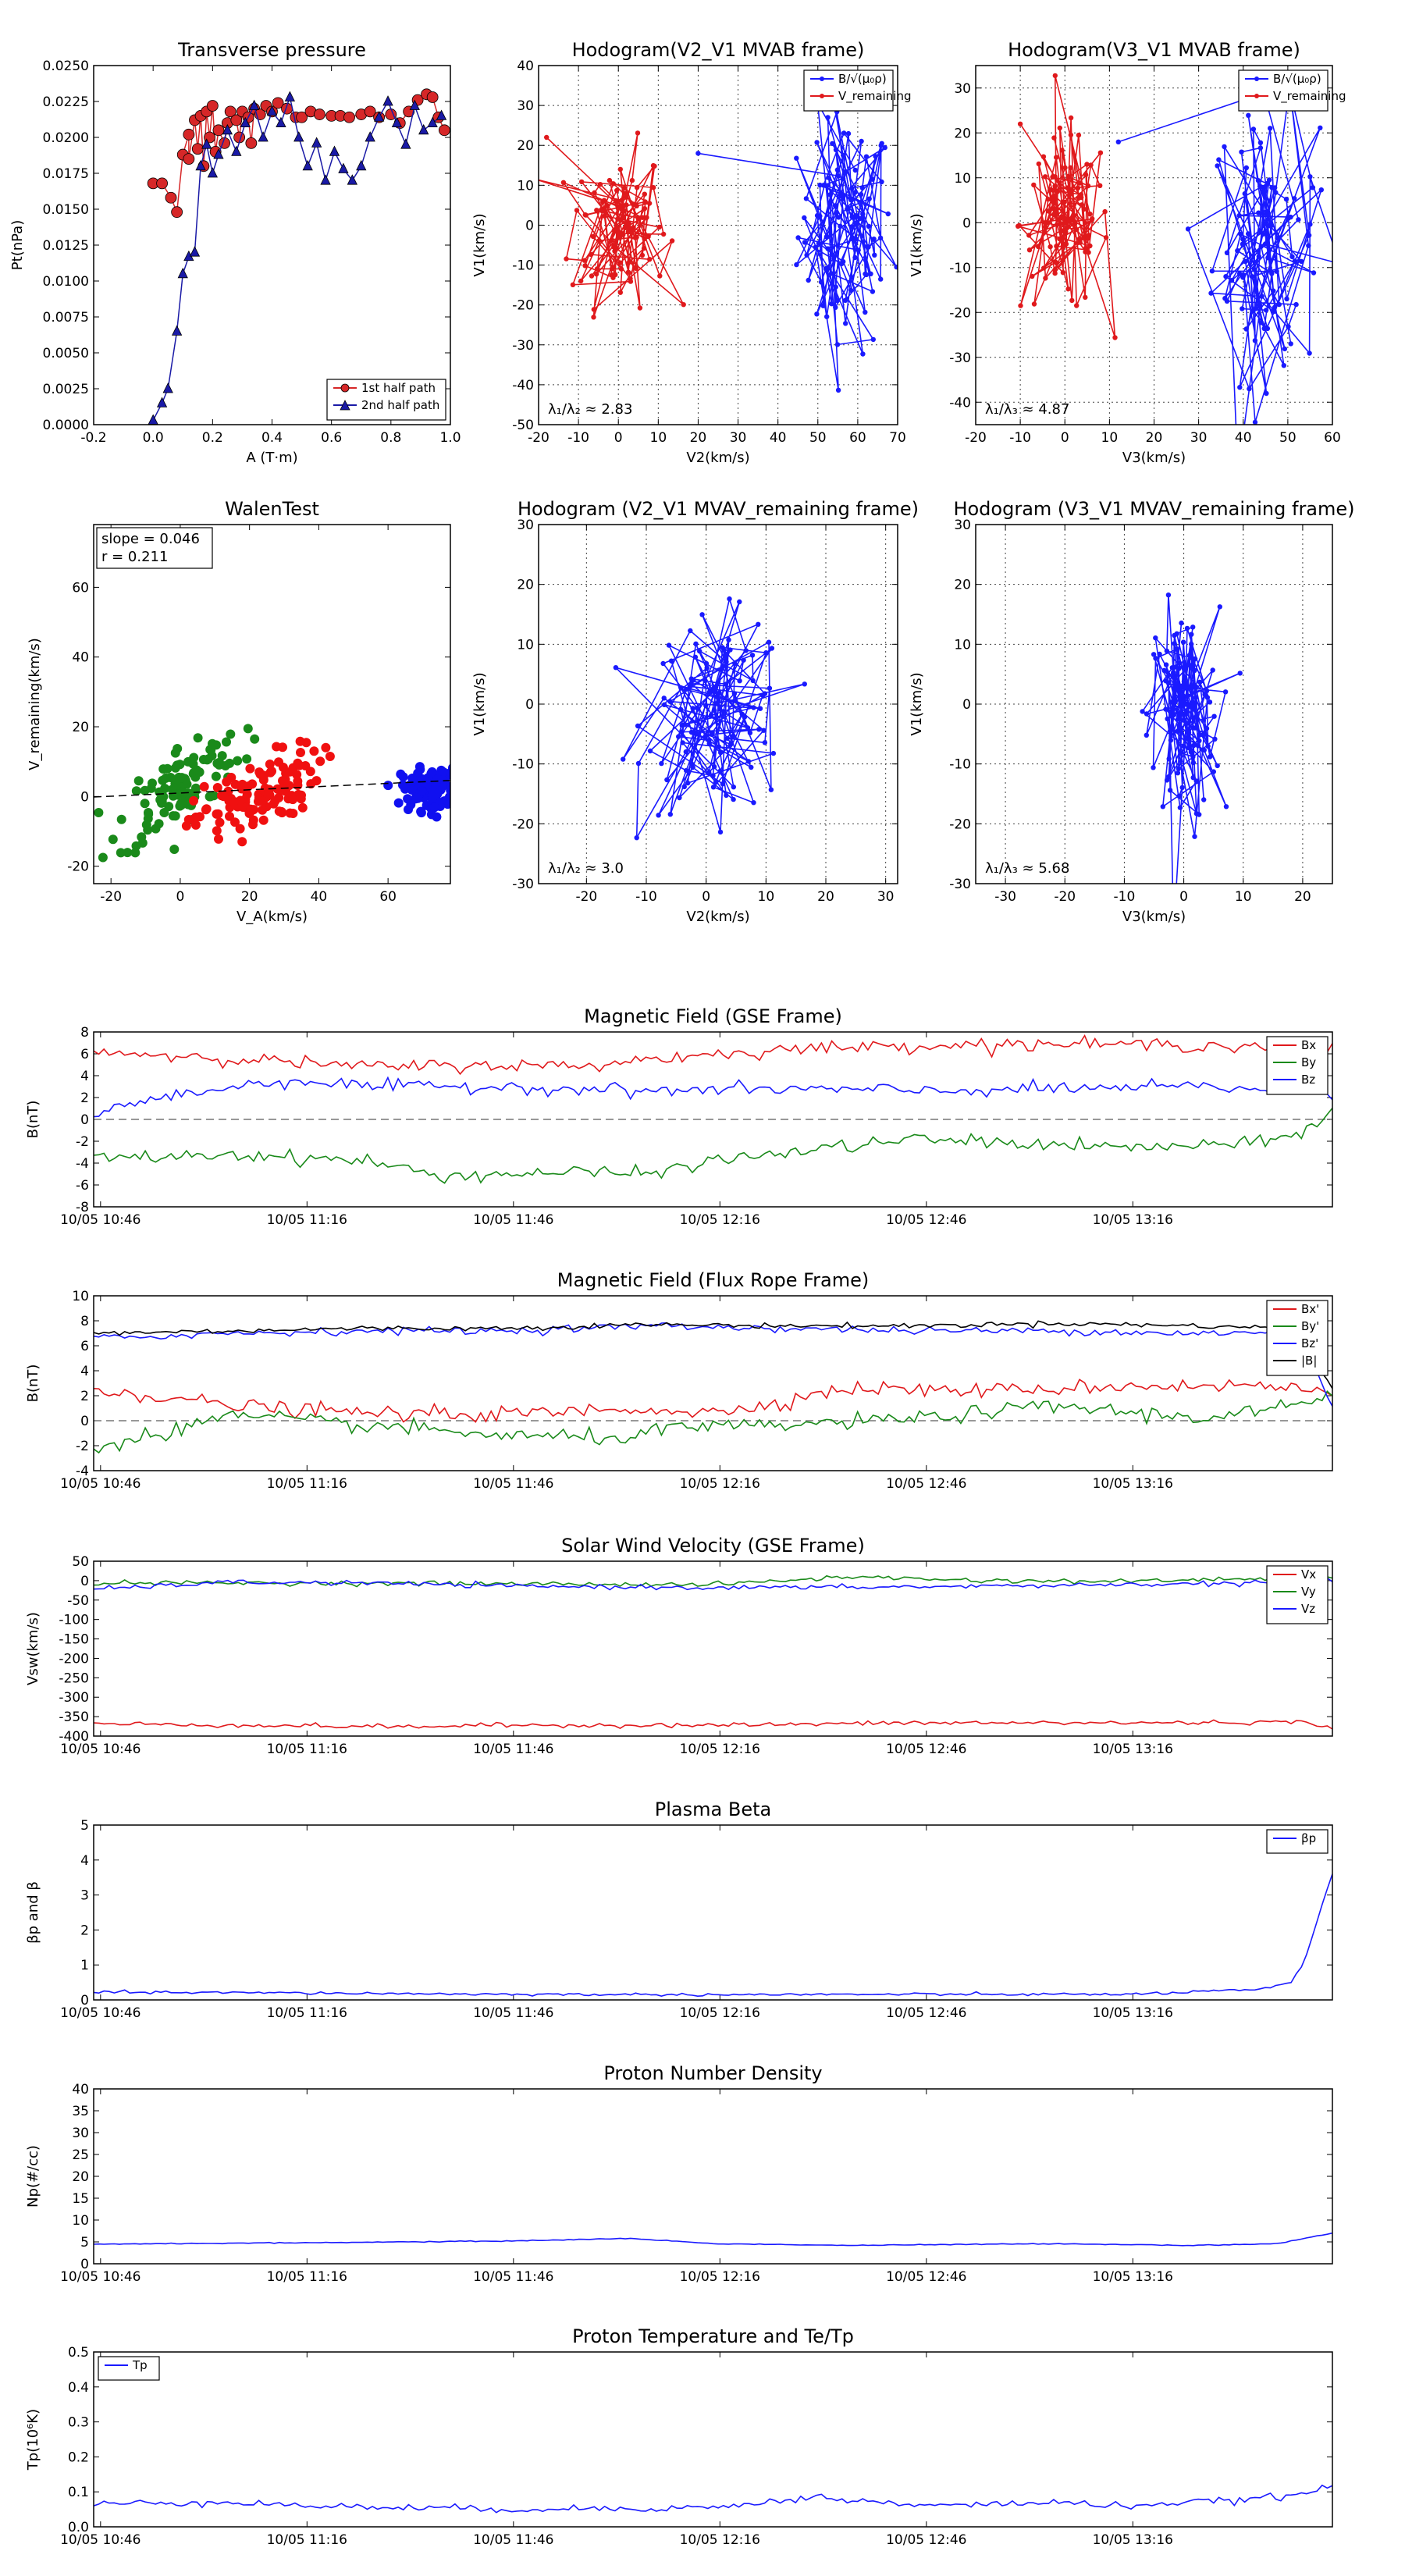 Image resolution: width=1405 pixels, height=2576 pixels. What do you see at coordinates (720, 1484) in the screenshot?
I see `x-tick-label: 10/05 12:16` at bounding box center [720, 1484].